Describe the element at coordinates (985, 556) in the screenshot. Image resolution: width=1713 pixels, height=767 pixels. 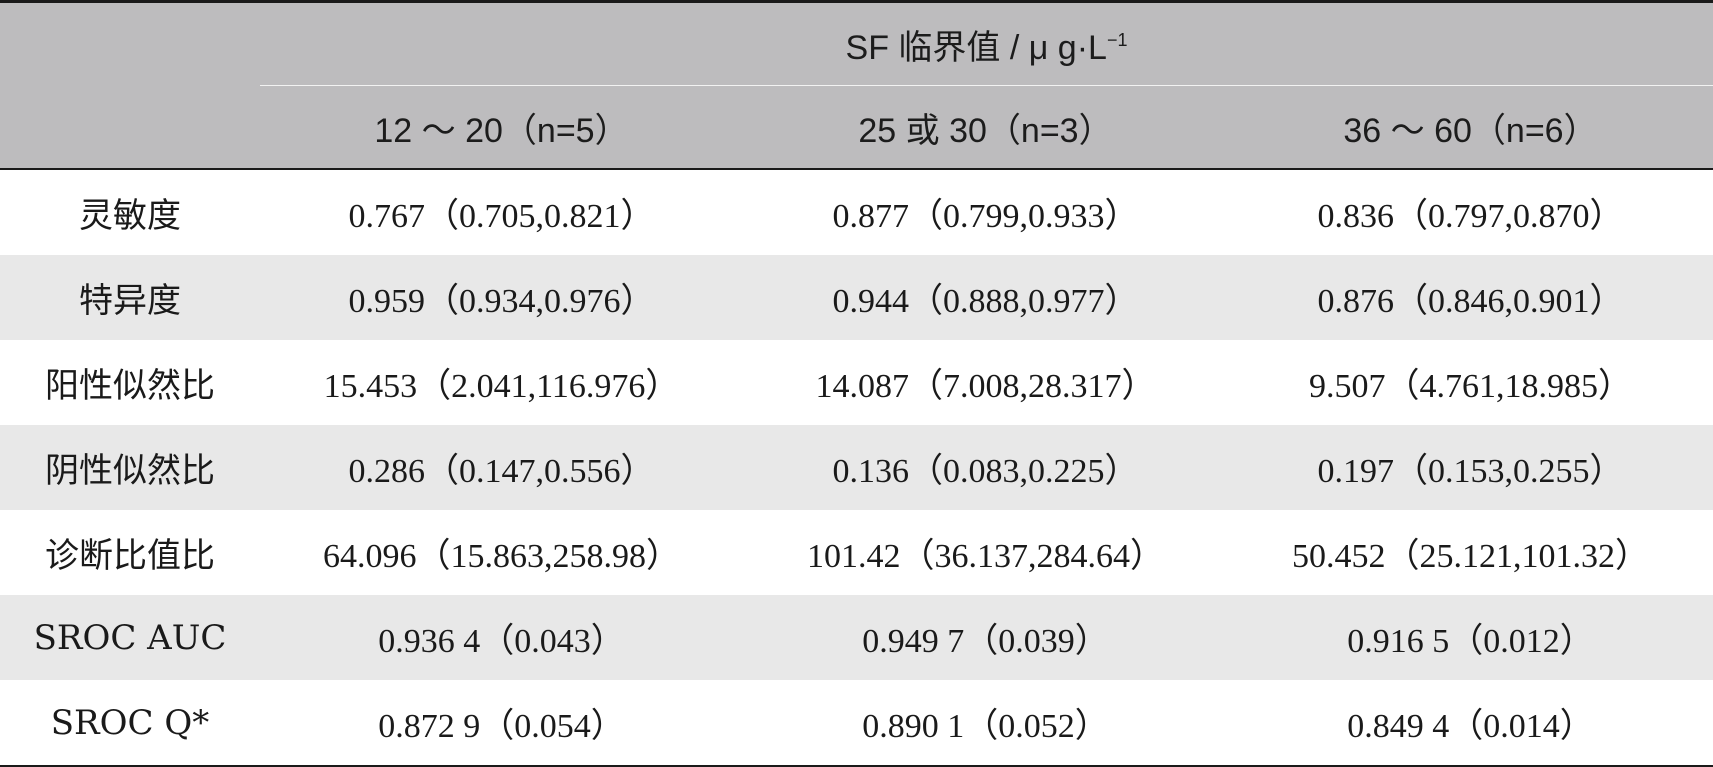
I see `table-cell: 101.42（36.137,284.64）` at that location.